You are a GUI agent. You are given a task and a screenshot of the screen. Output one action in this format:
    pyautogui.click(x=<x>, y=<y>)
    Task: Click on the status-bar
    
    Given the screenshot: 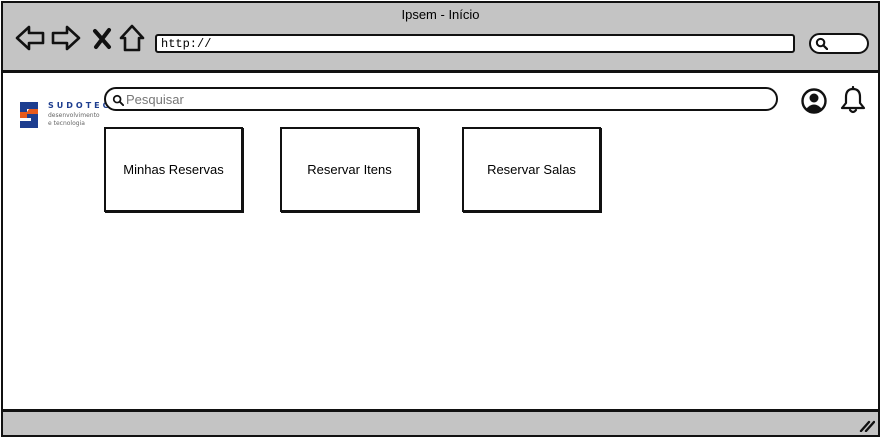 What is the action you would take?
    pyautogui.click(x=440, y=422)
    